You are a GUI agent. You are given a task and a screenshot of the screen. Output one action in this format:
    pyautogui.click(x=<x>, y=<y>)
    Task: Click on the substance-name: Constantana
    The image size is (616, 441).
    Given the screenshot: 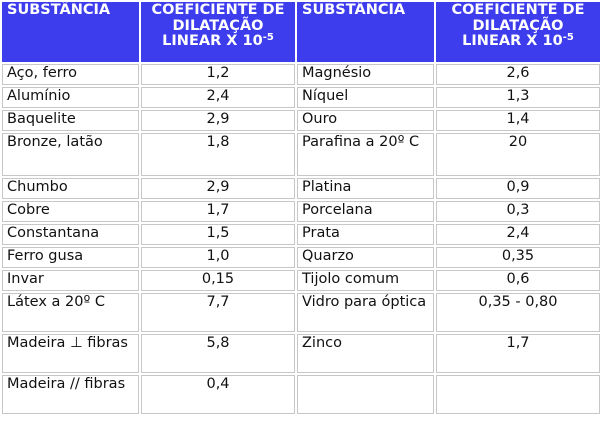 What is the action you would take?
    pyautogui.click(x=70, y=234)
    